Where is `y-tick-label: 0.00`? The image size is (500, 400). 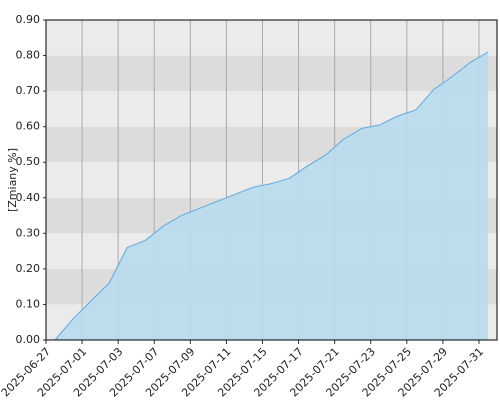 y-tick-label: 0.00 is located at coordinates (28, 339).